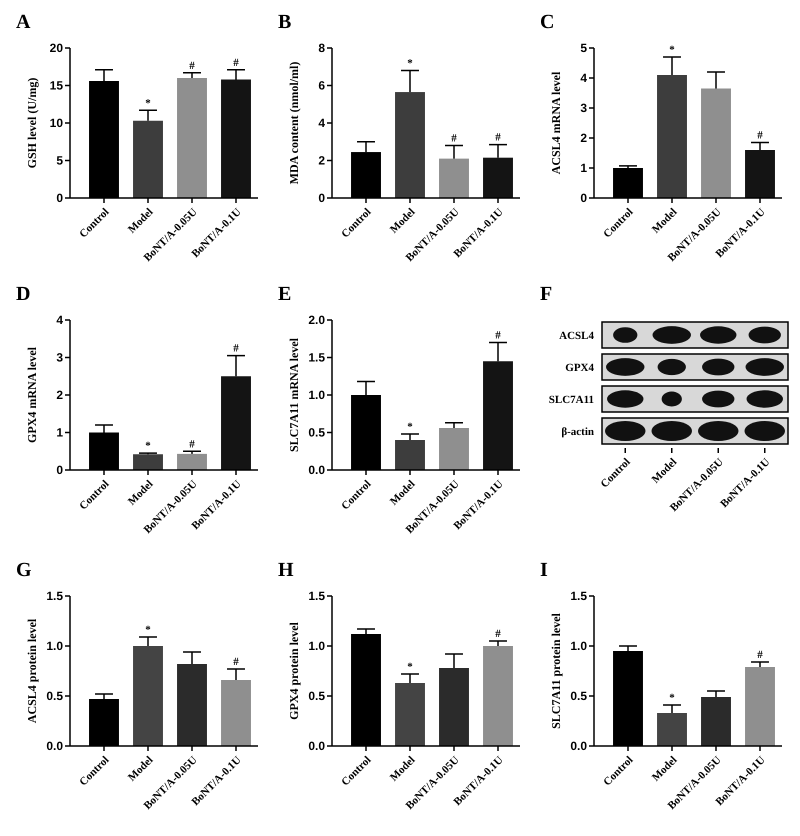 This screenshot has height=836, width=800. Describe the element at coordinates (577, 432) in the screenshot. I see `text: β-actin` at that location.